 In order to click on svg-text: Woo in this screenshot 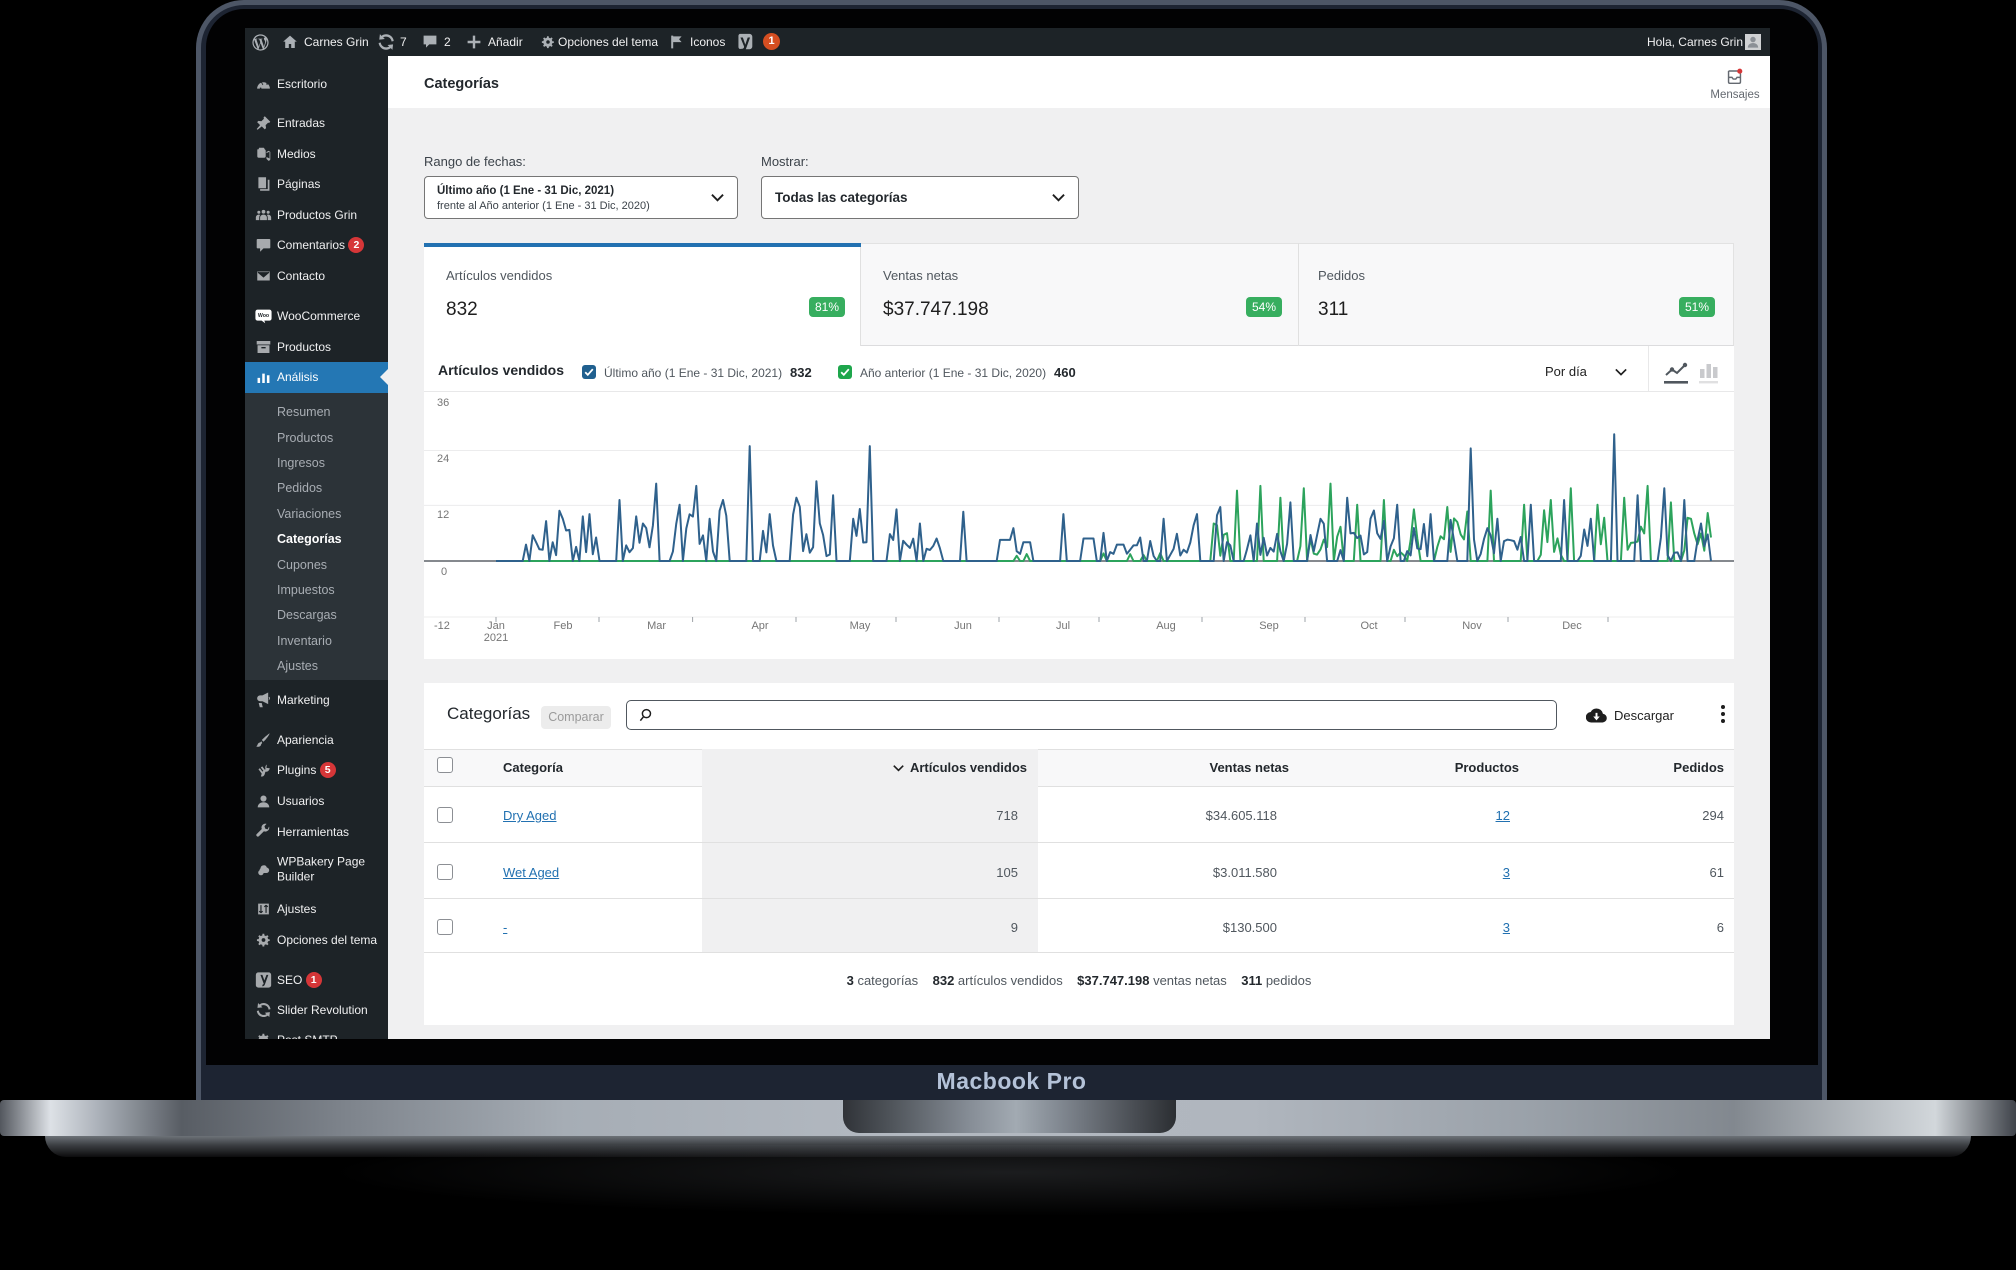, I will do `click(264, 316)`.